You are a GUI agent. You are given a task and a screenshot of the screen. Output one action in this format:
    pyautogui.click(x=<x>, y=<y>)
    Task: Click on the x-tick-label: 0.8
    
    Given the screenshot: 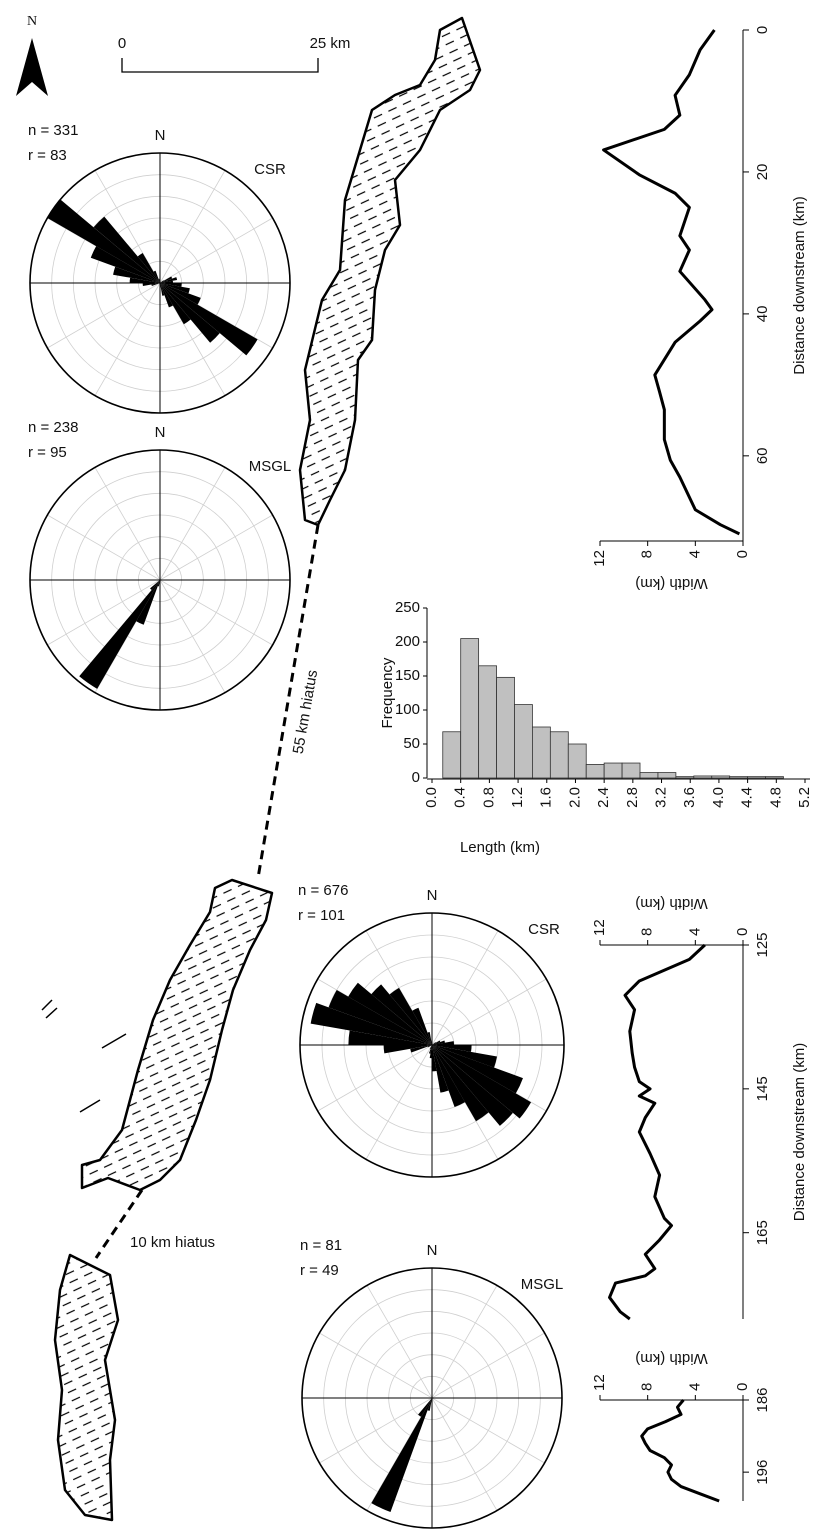 What is the action you would take?
    pyautogui.click(x=488, y=797)
    